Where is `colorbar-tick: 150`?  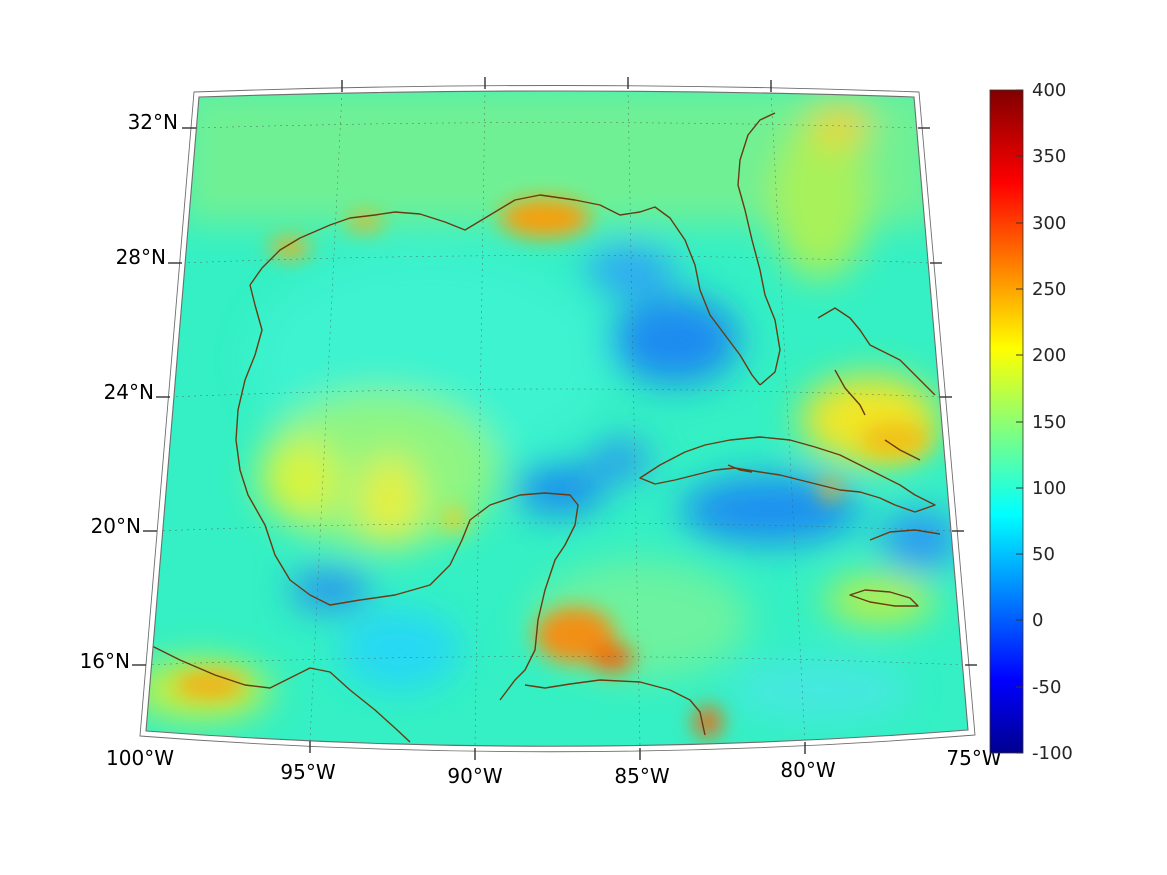 colorbar-tick: 150 is located at coordinates (1049, 422).